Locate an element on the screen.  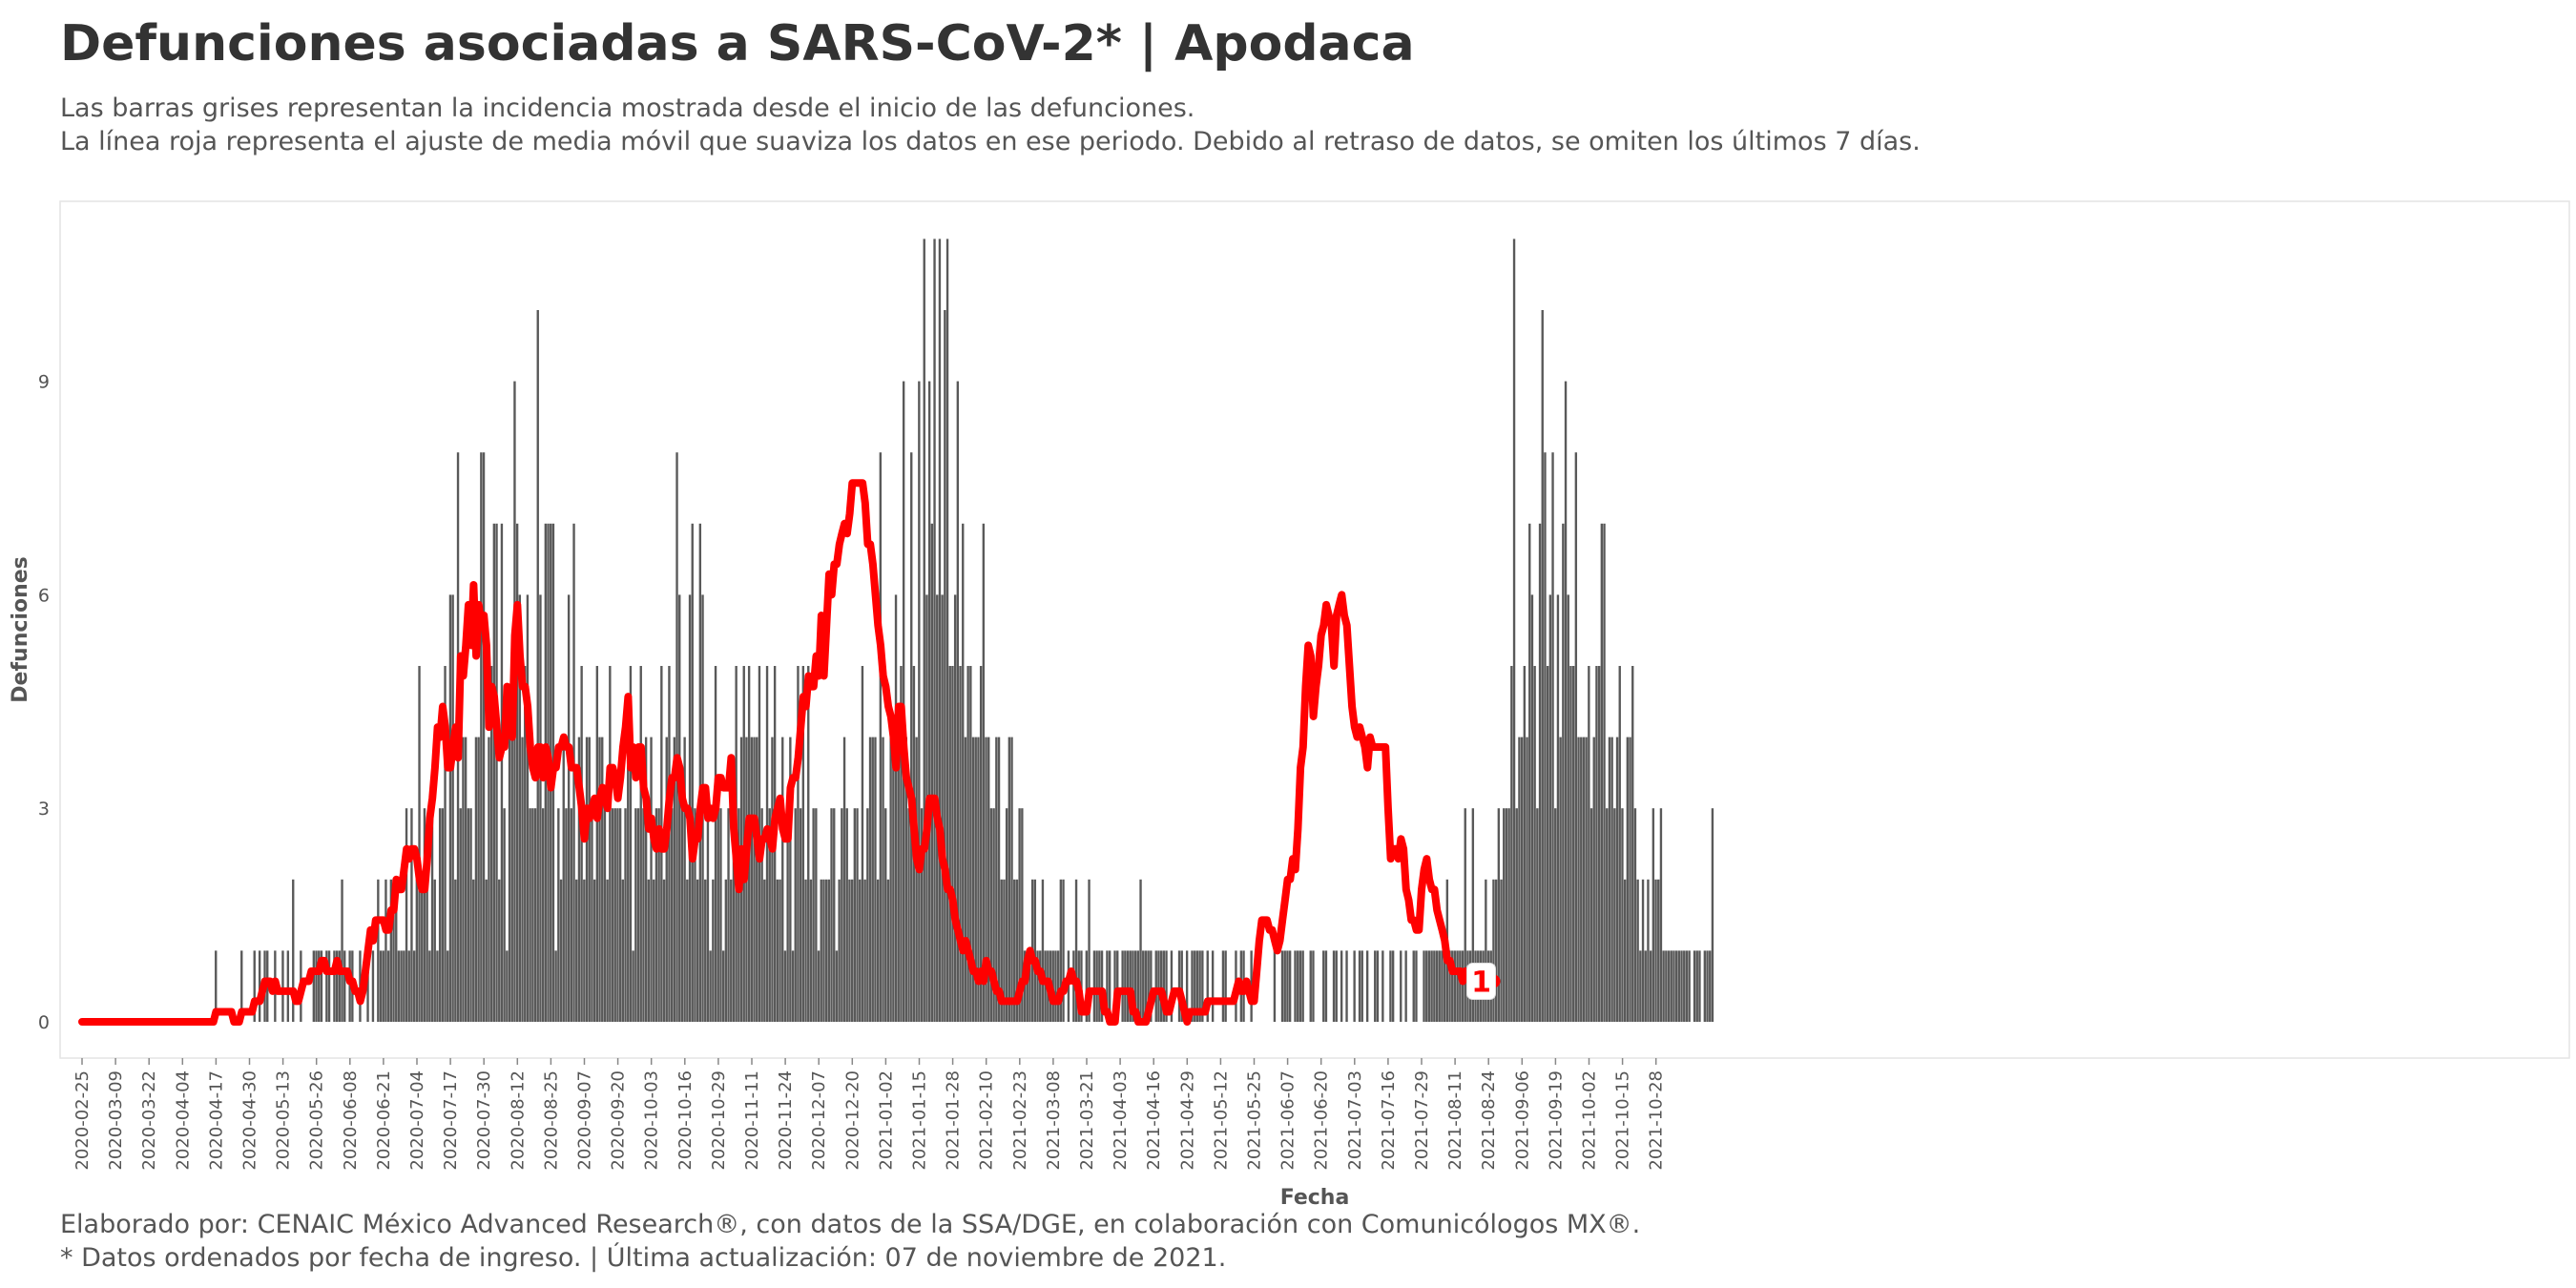
x-tick-label: 2020-03-09 is located at coordinates (116, 1120).